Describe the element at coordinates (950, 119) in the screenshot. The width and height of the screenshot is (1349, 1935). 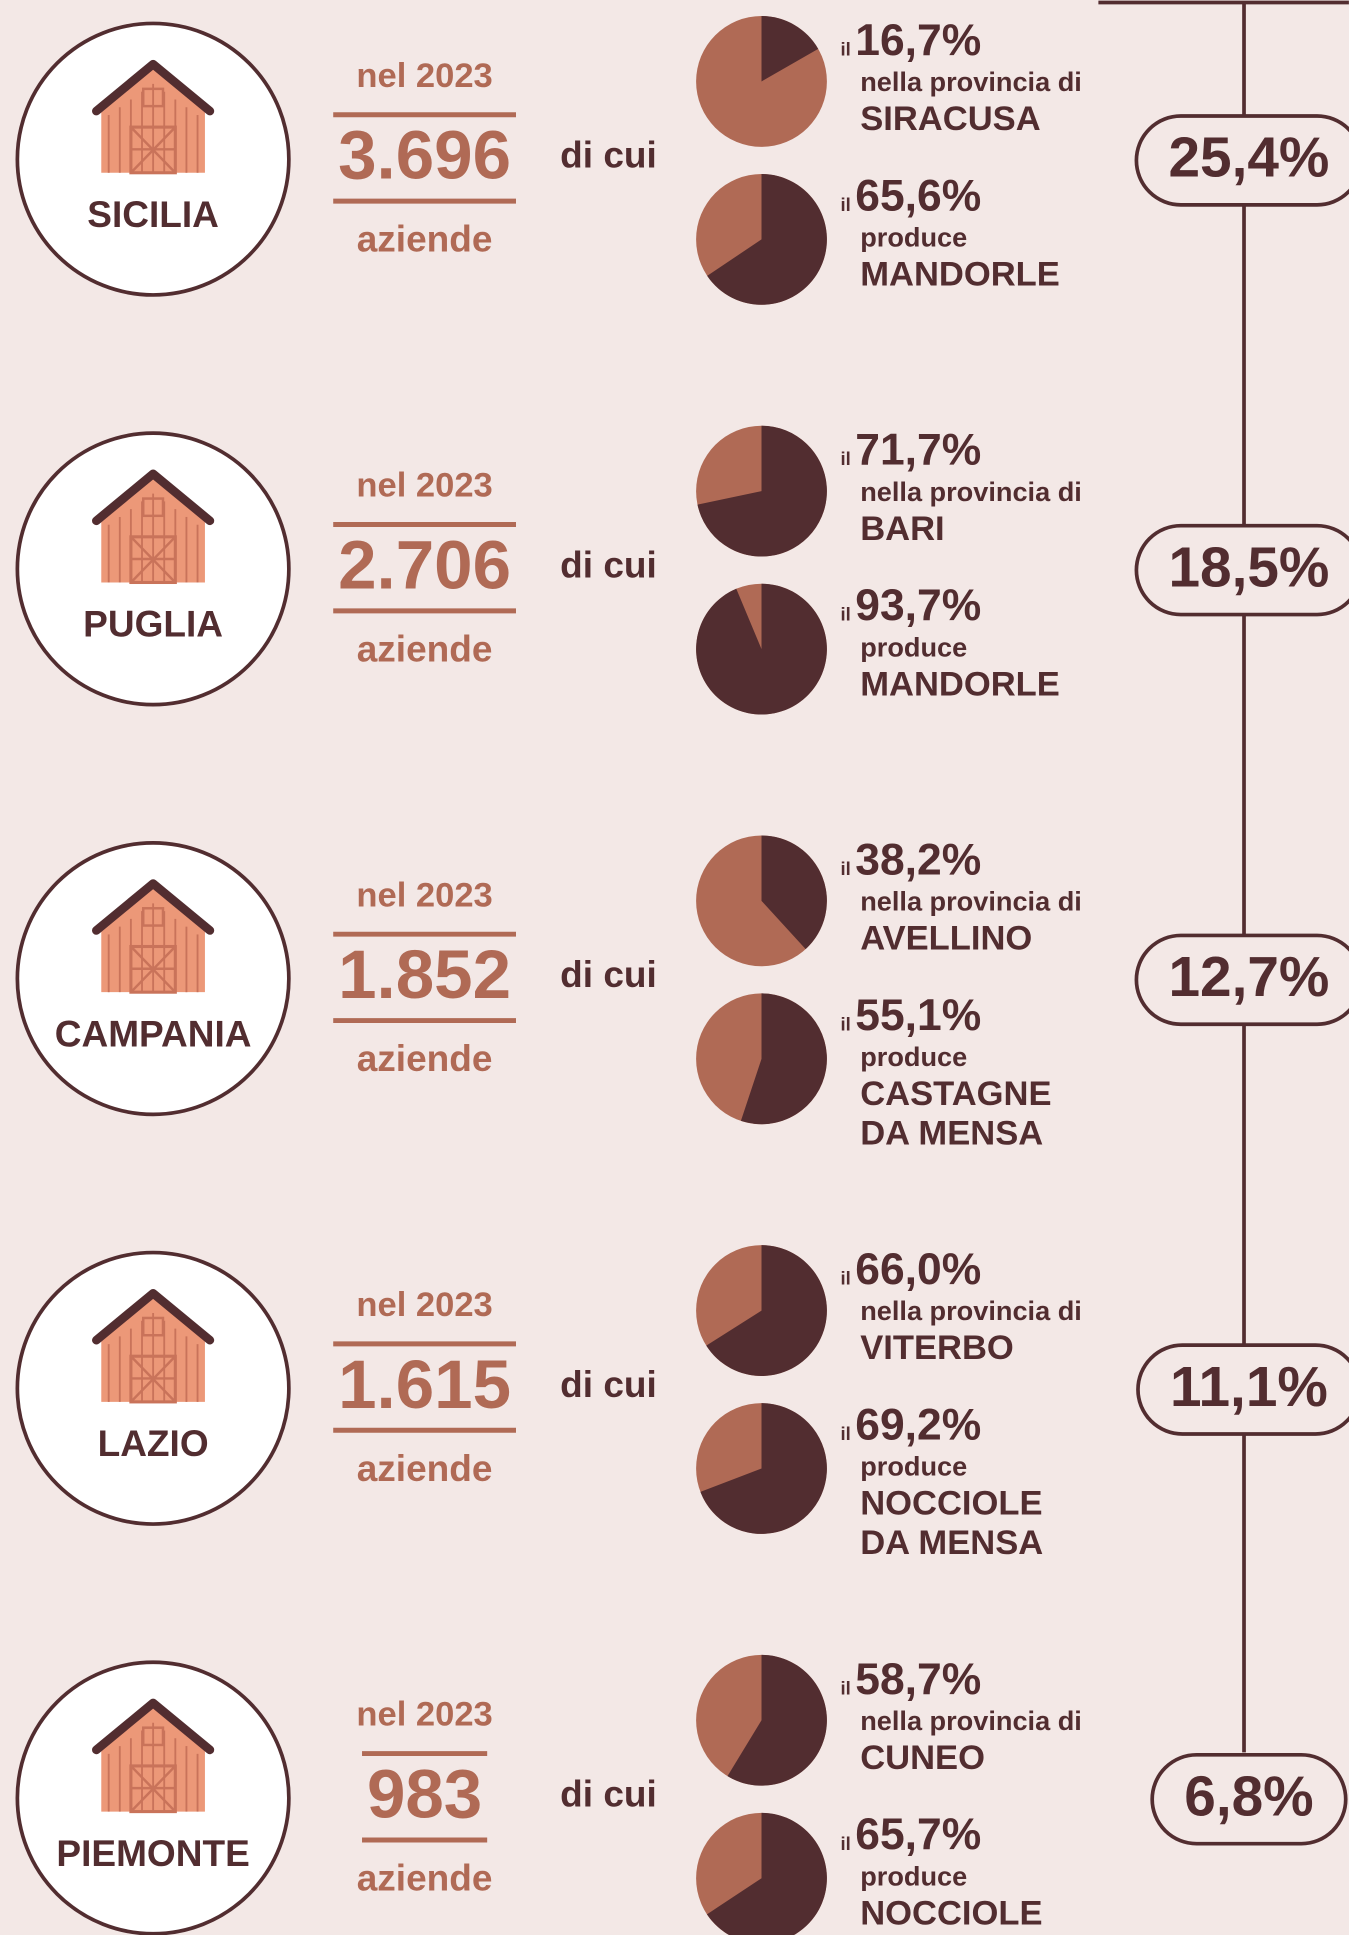
I see `pie-subject: SIRACUSA` at that location.